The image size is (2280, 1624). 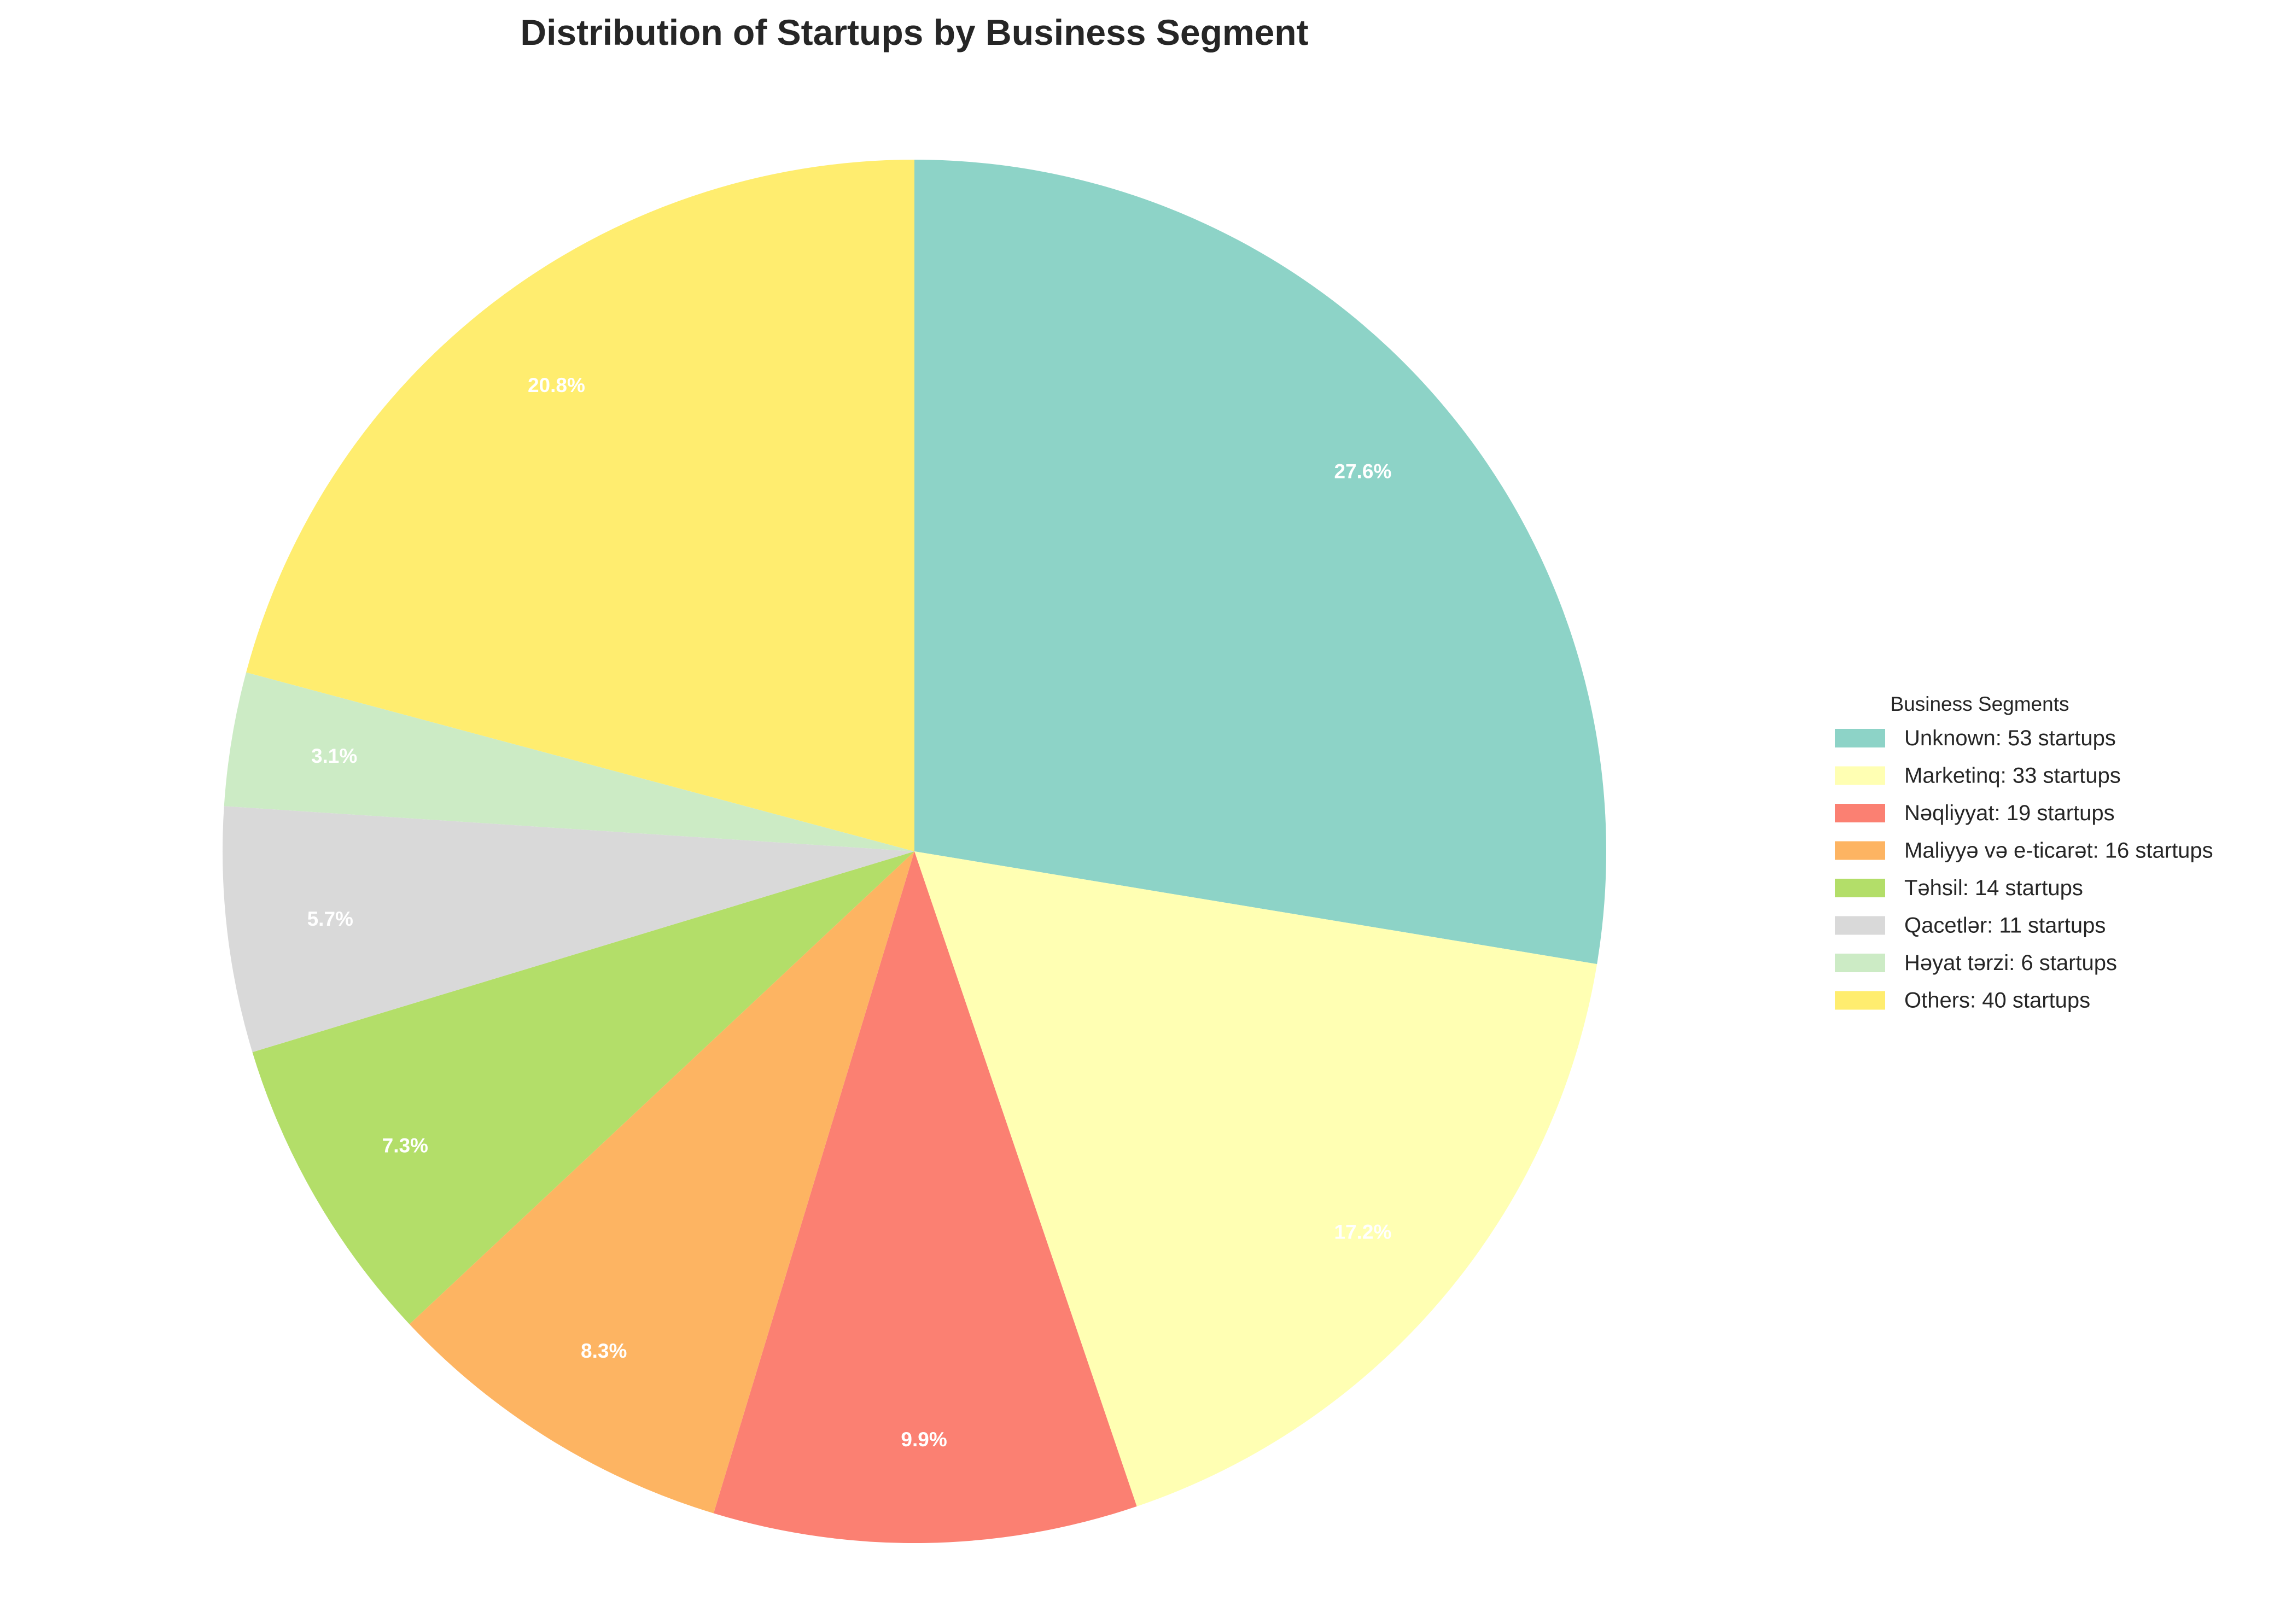 I want to click on legend-label-2: Nəqliyyat: 19 startups, so click(x=2009, y=813).